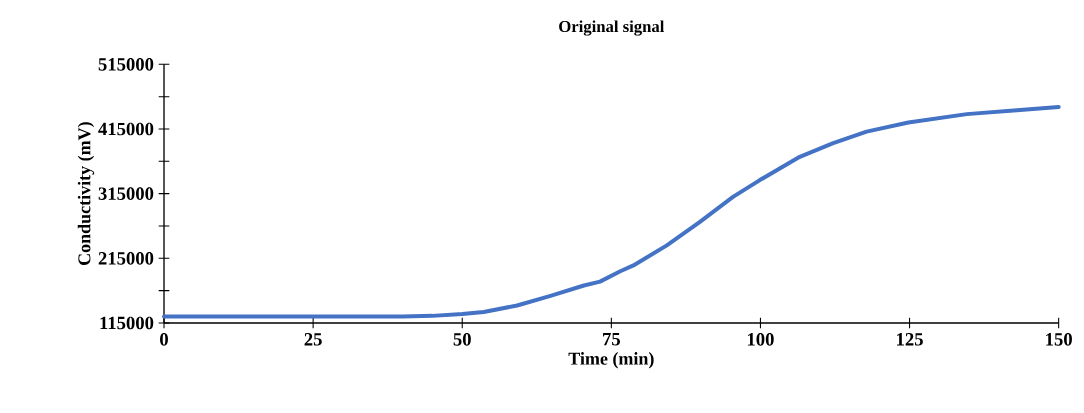 Image resolution: width=1084 pixels, height=413 pixels. I want to click on y-tick-label: 315000, so click(126, 193).